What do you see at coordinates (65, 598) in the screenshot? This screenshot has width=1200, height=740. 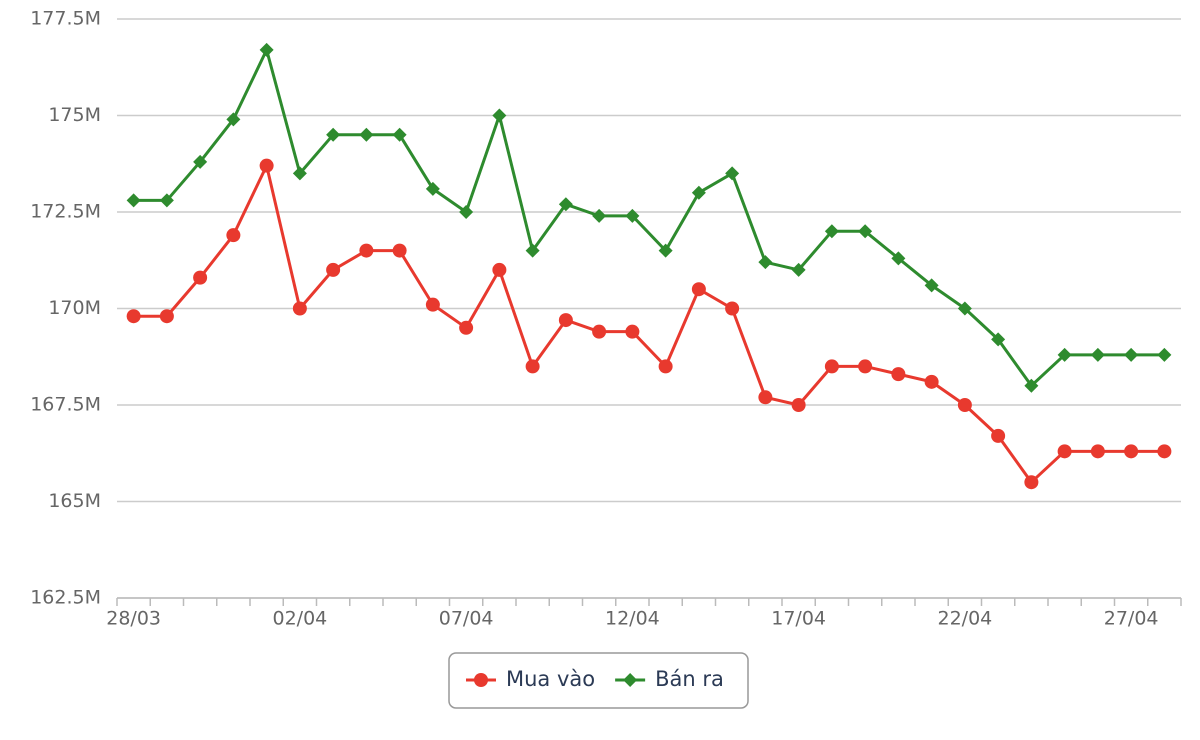 I see `y-tick-label: 162.5M` at bounding box center [65, 598].